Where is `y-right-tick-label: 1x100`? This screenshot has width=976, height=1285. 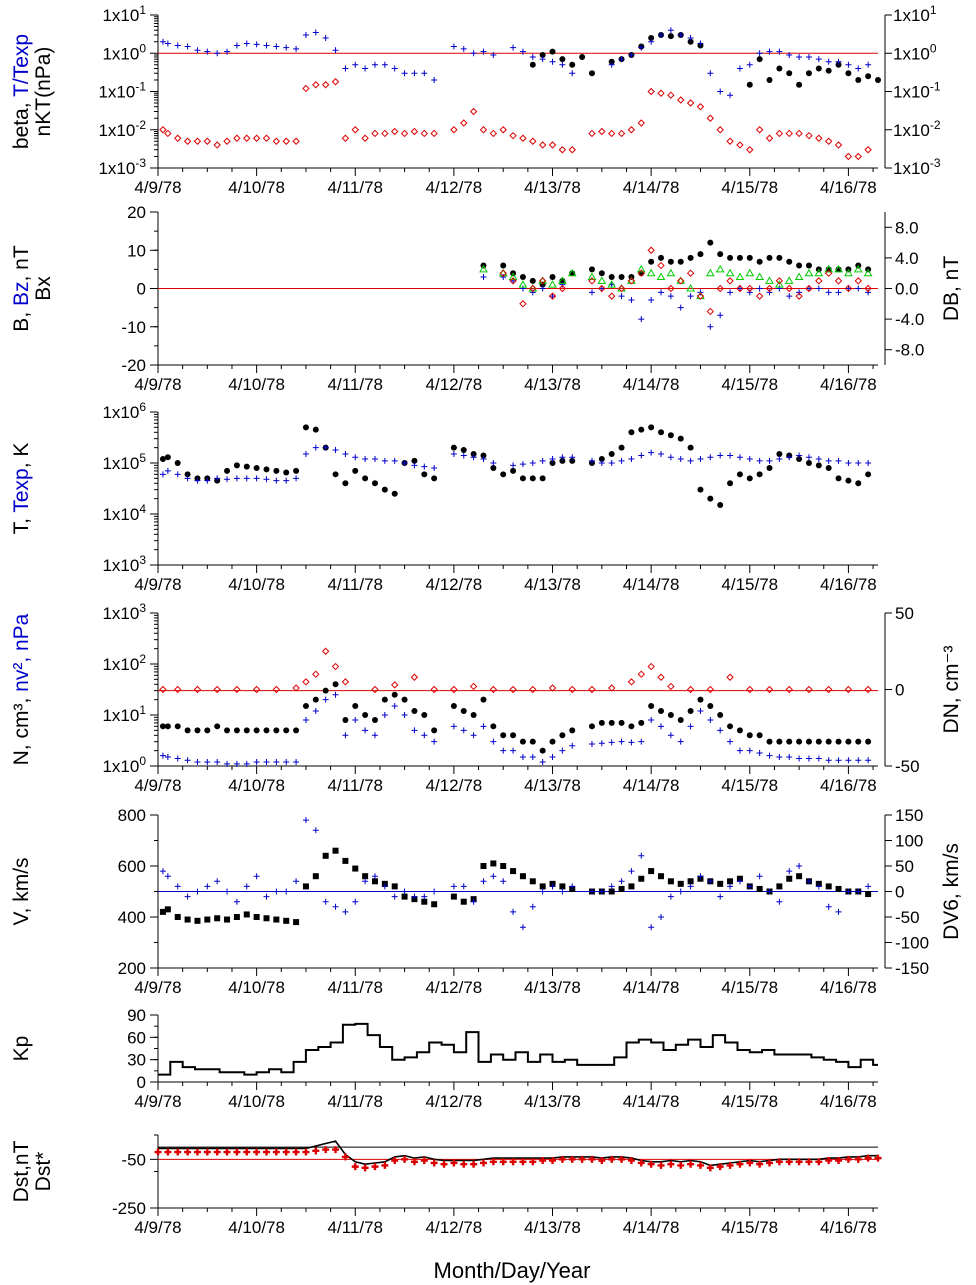
y-right-tick-label: 1x100 is located at coordinates (915, 52).